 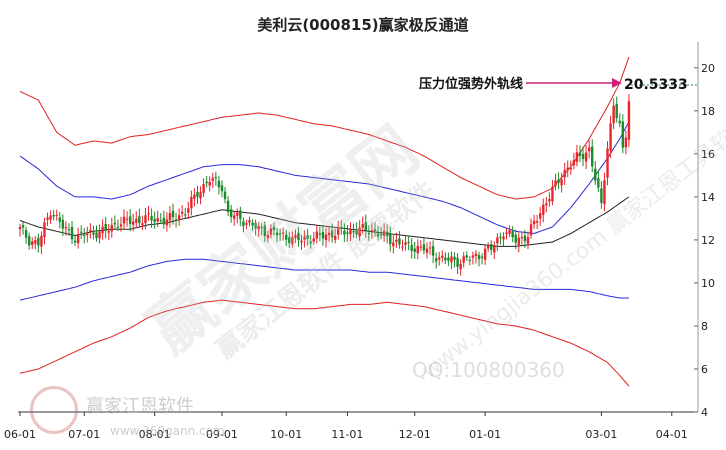 I want to click on y-tick-label: 18, so click(x=708, y=111).